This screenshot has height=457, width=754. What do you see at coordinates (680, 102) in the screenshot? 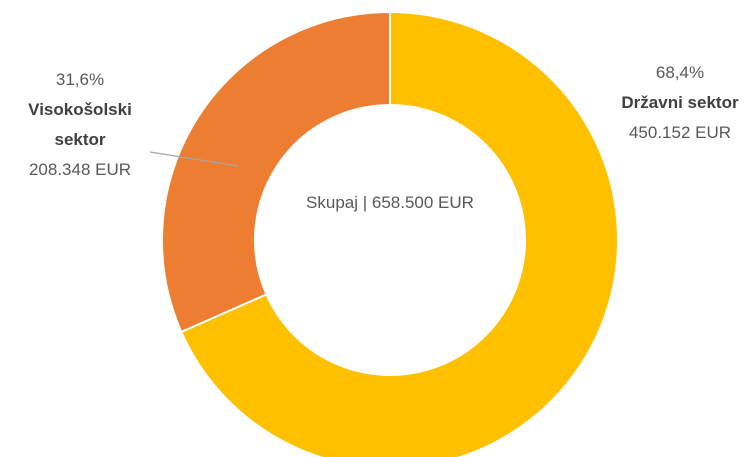
I see `category-label: Državni sektor` at bounding box center [680, 102].